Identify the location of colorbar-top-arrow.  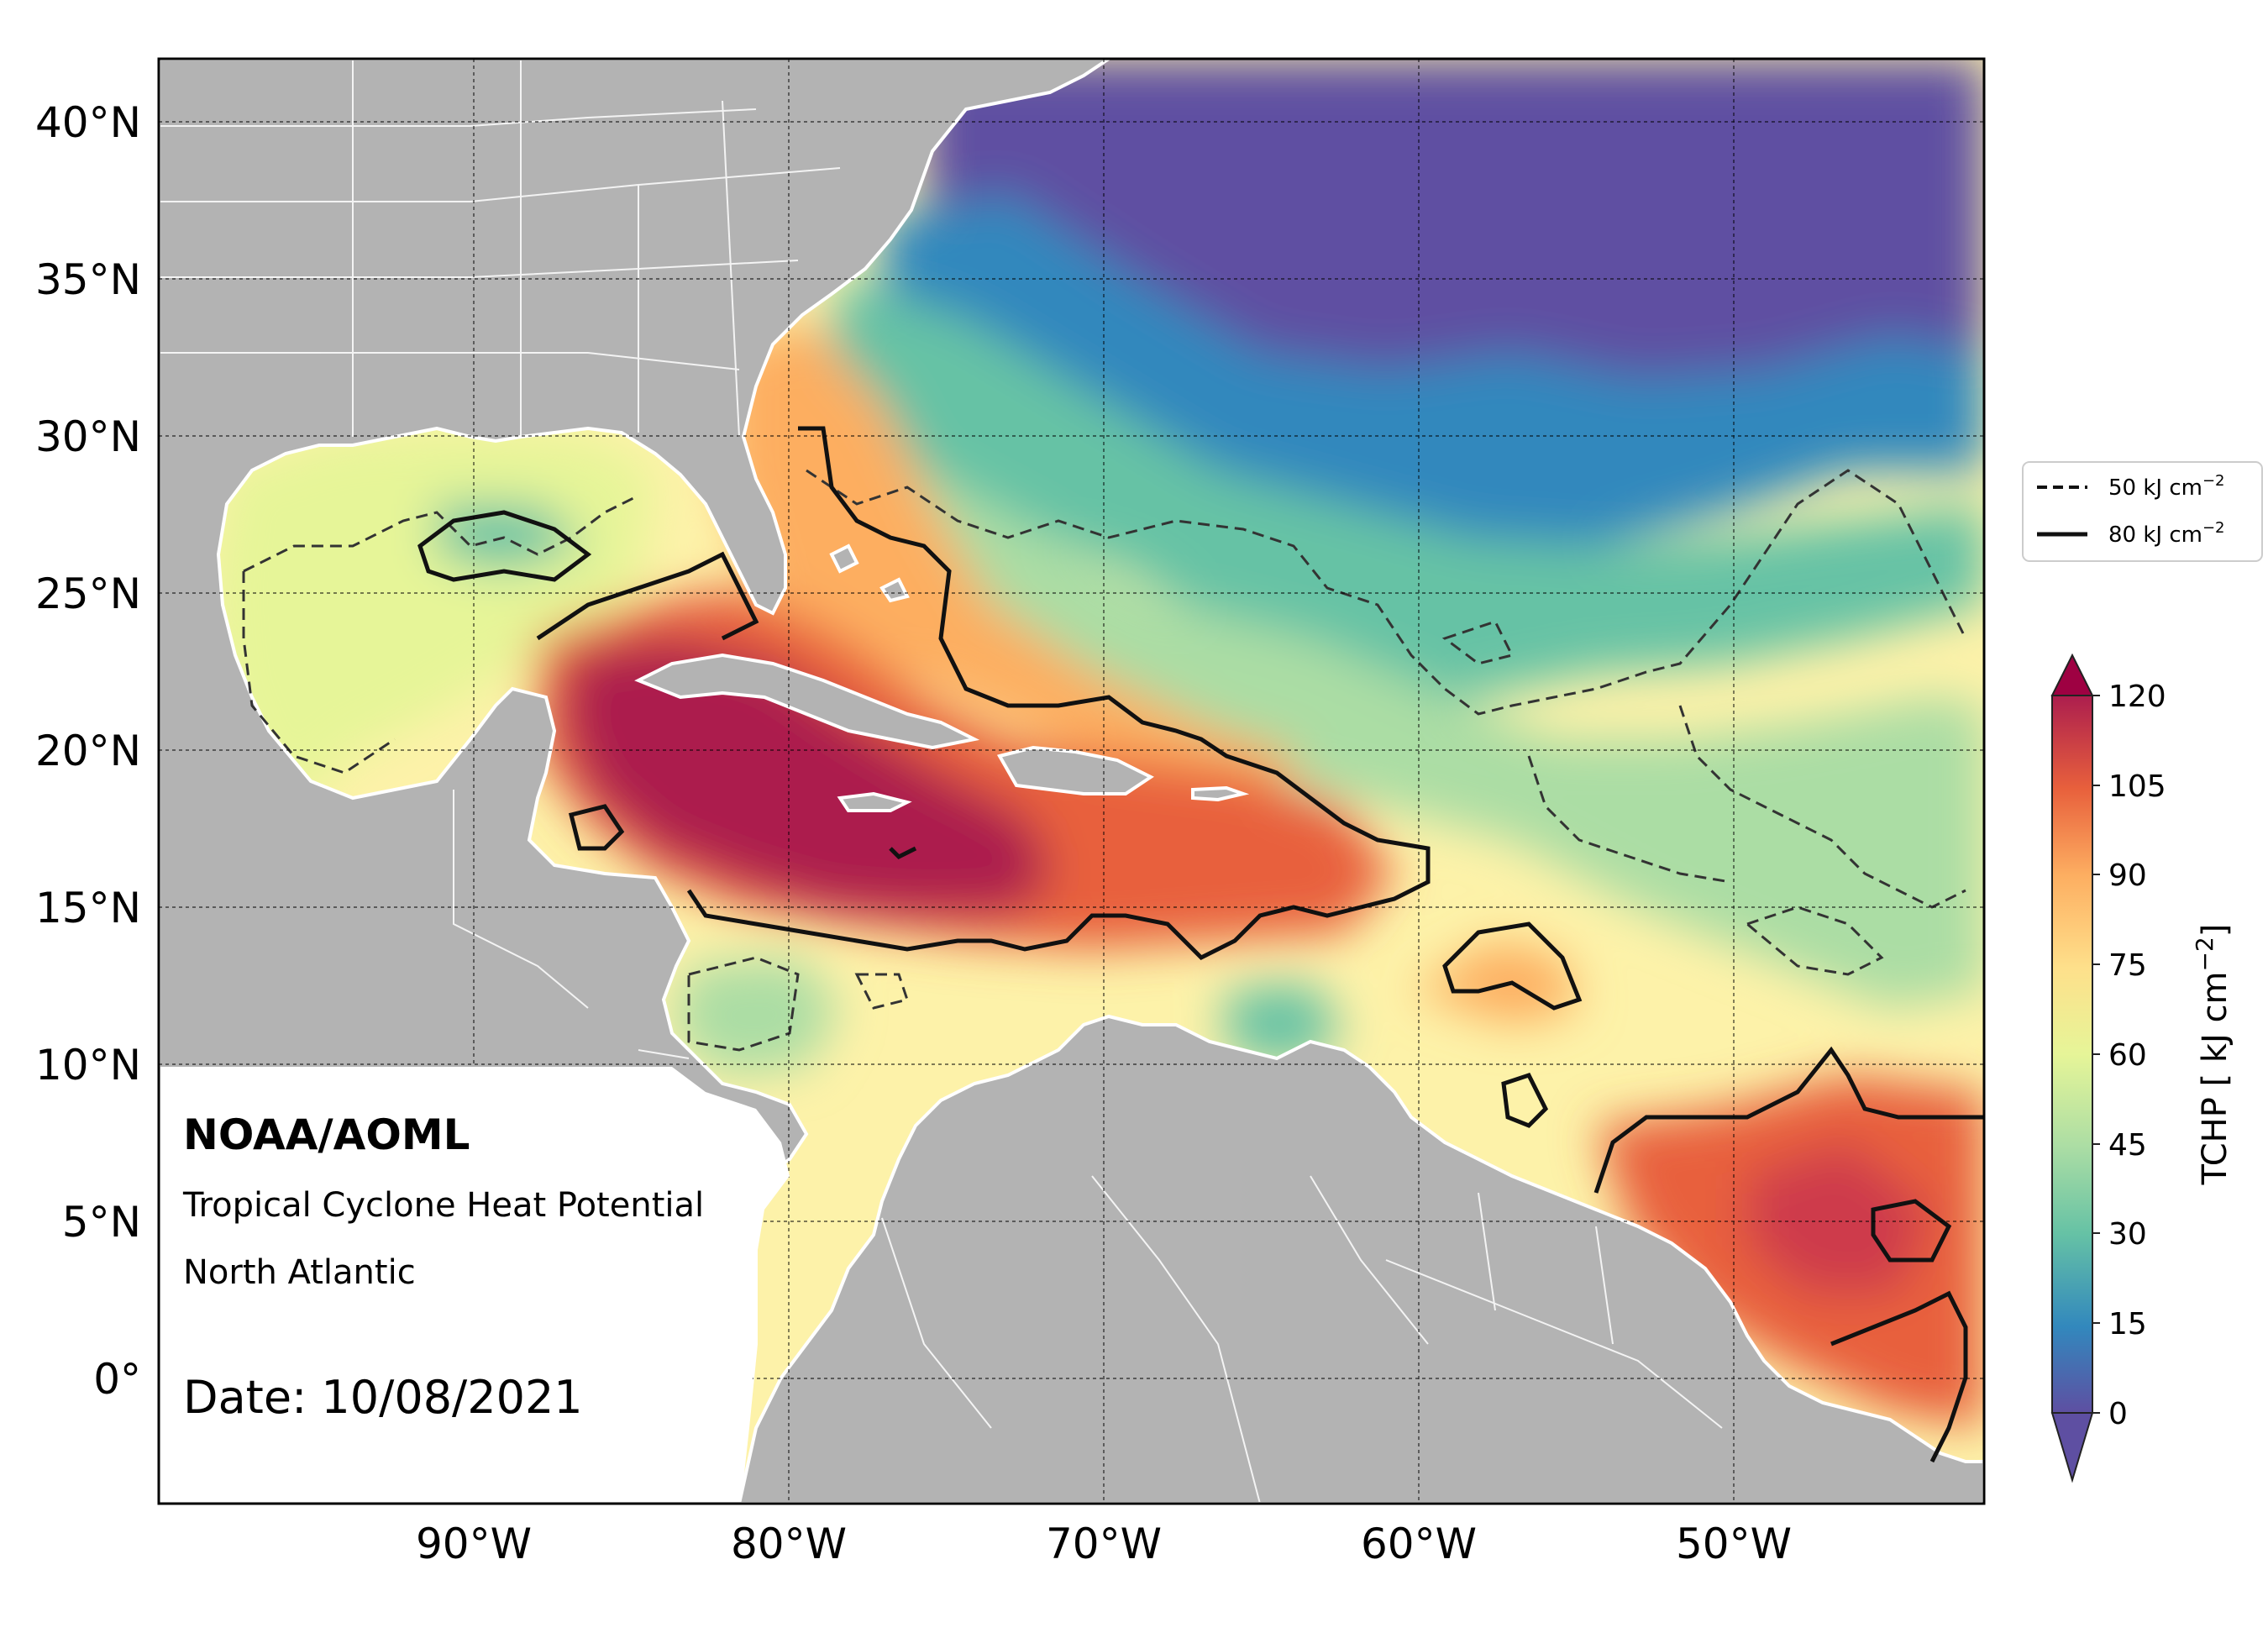
(2072, 674).